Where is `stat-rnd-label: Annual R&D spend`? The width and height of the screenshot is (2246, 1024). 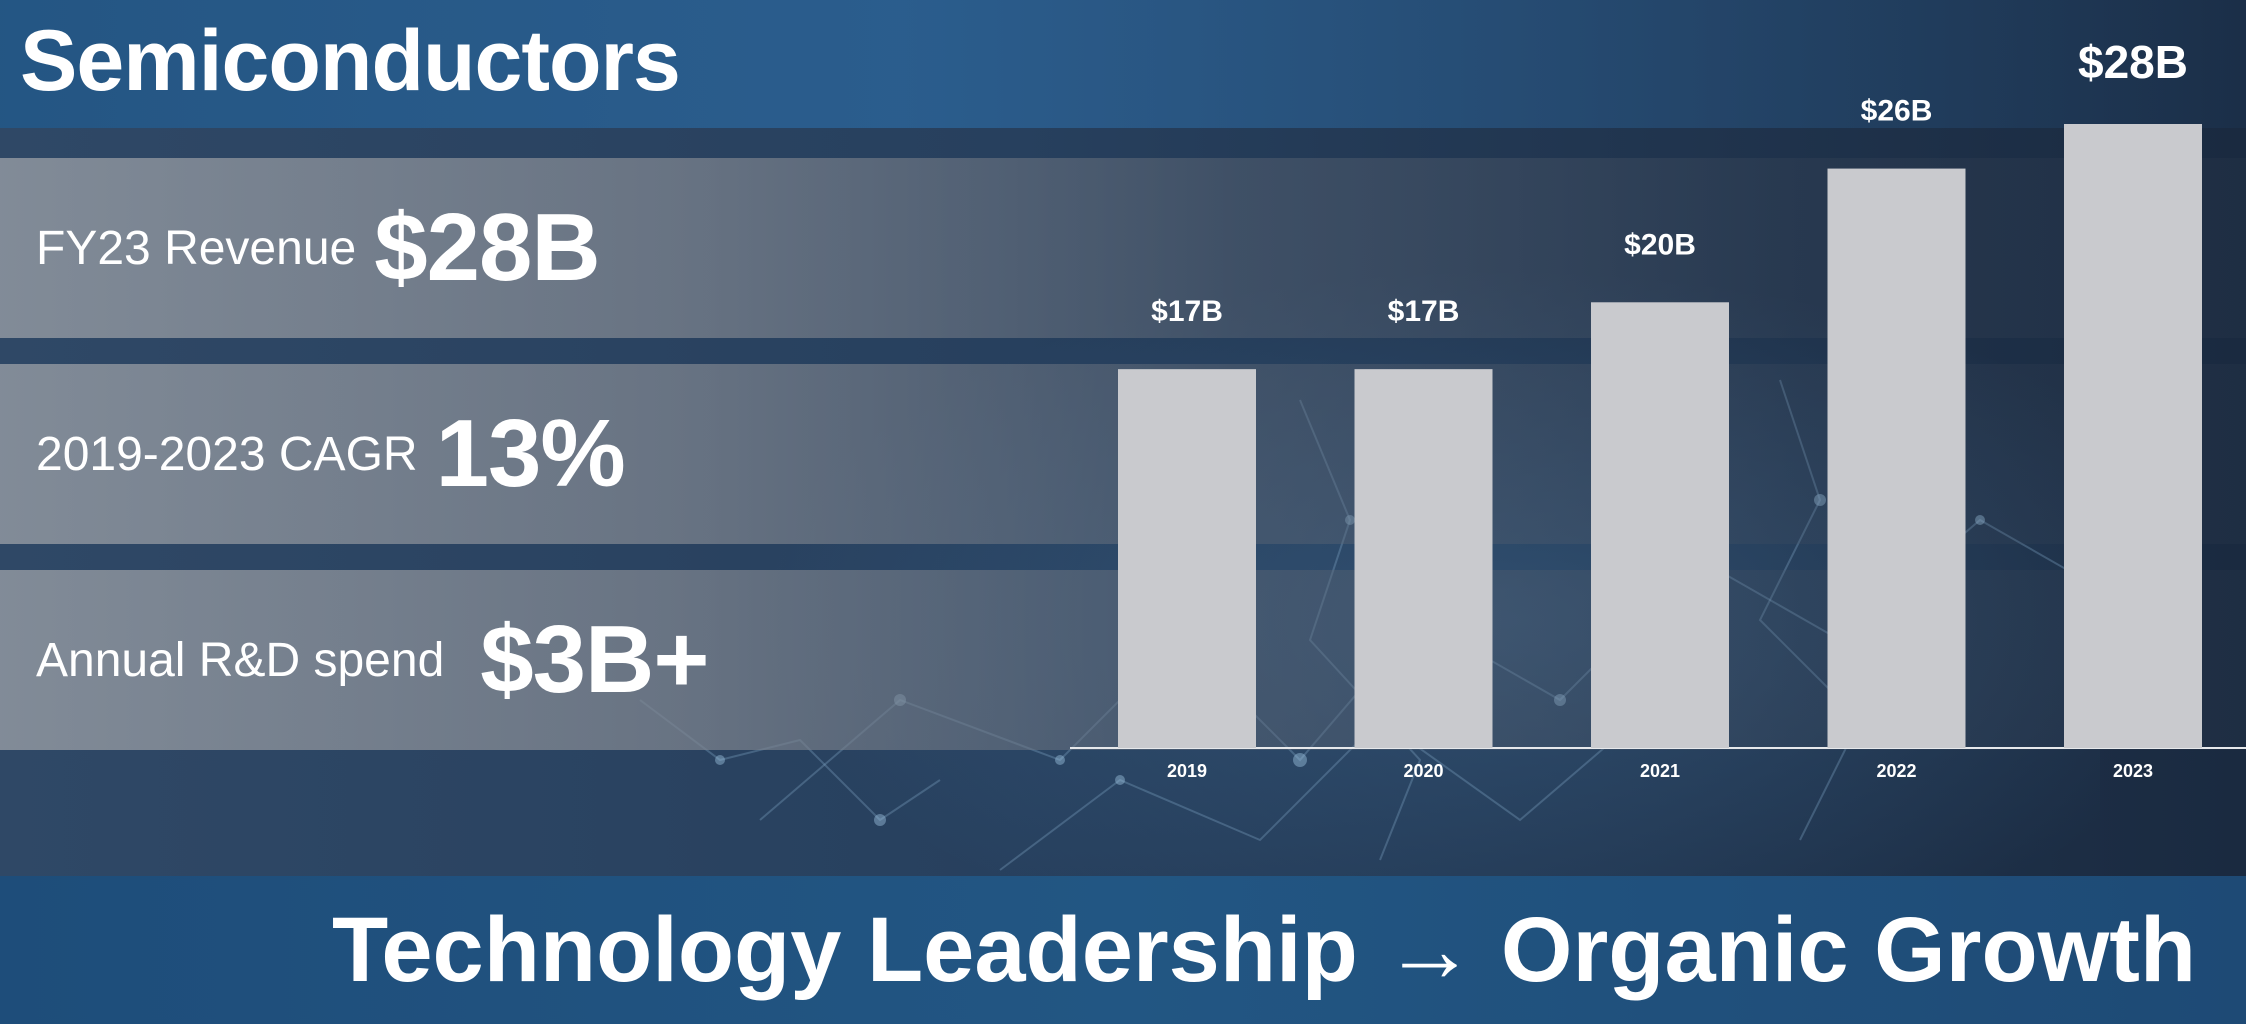
stat-rnd-label: Annual R&D spend is located at coordinates (240, 660).